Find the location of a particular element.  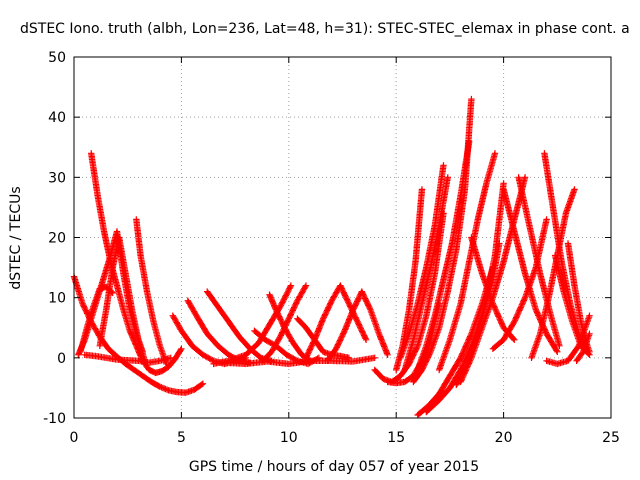

x-tick-label: 10 is located at coordinates (289, 438).